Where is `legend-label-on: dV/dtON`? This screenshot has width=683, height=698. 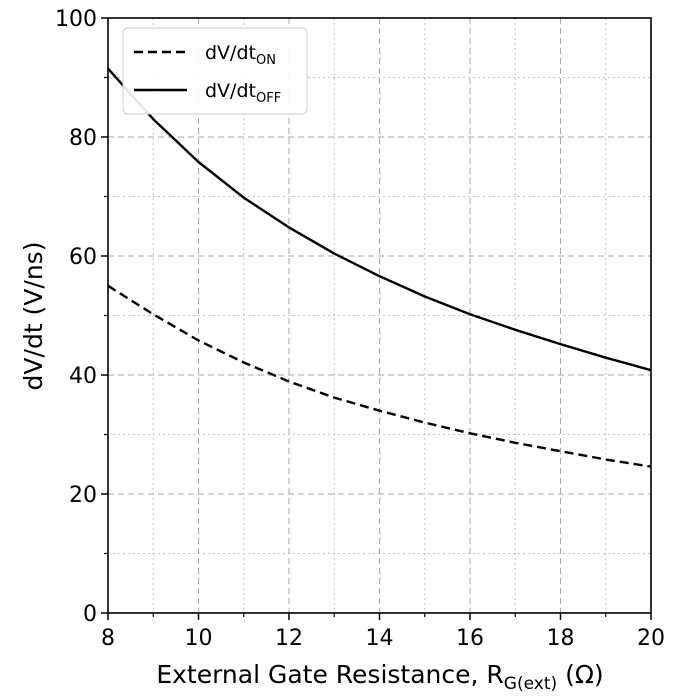
legend-label-on: dV/dtON is located at coordinates (240, 55).